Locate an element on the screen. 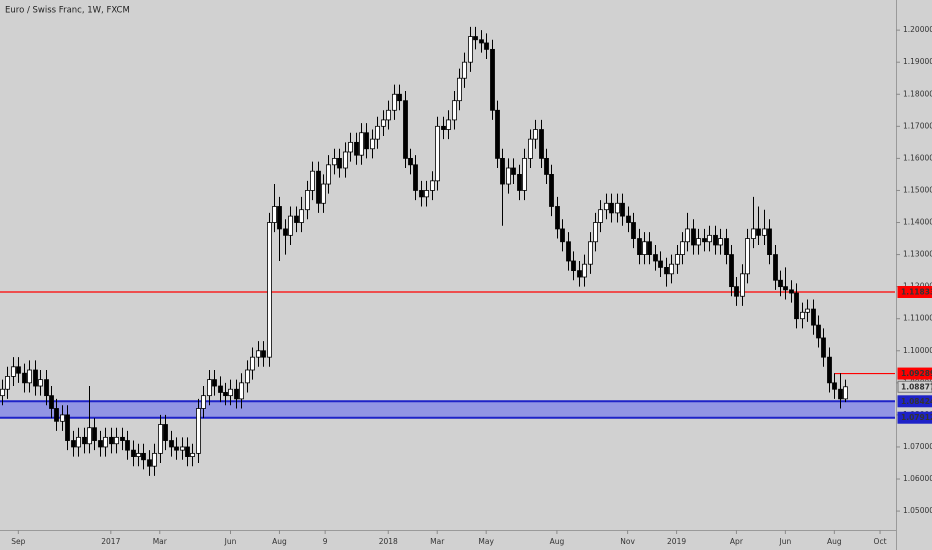 This screenshot has width=932, height=550. x-tick-label: 9 is located at coordinates (325, 541).